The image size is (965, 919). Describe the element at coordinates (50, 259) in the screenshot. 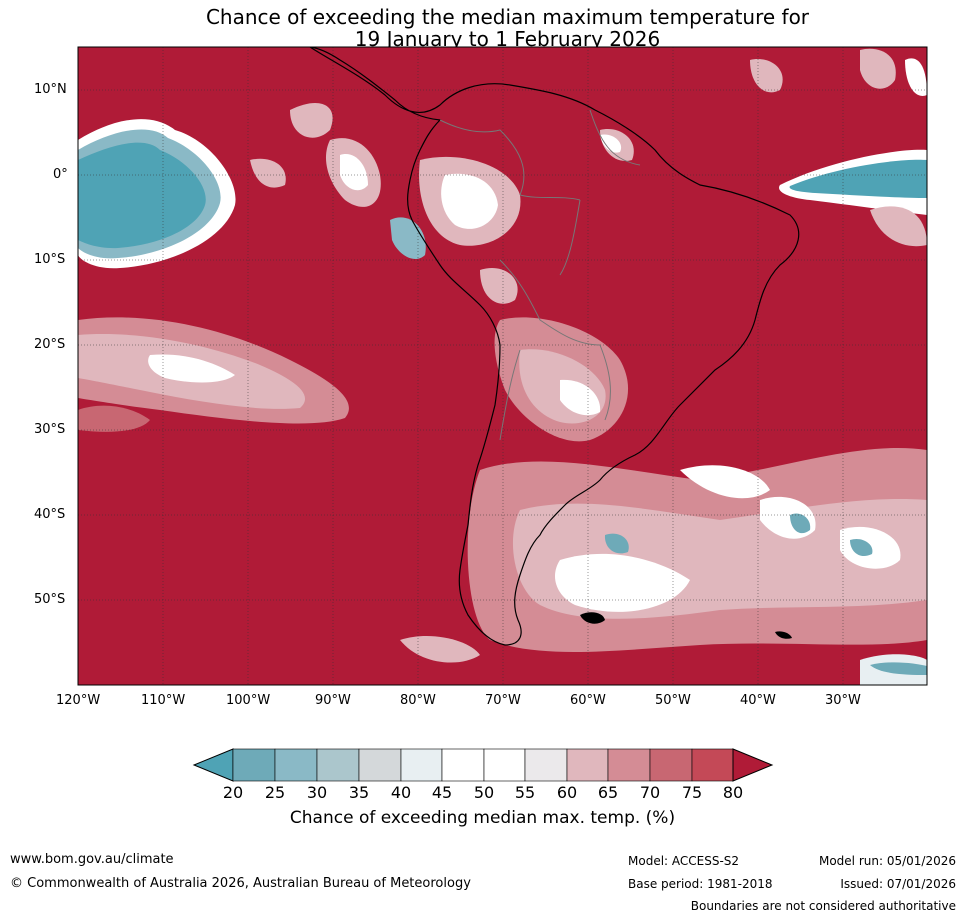

I see `lat-label: 10°S` at that location.